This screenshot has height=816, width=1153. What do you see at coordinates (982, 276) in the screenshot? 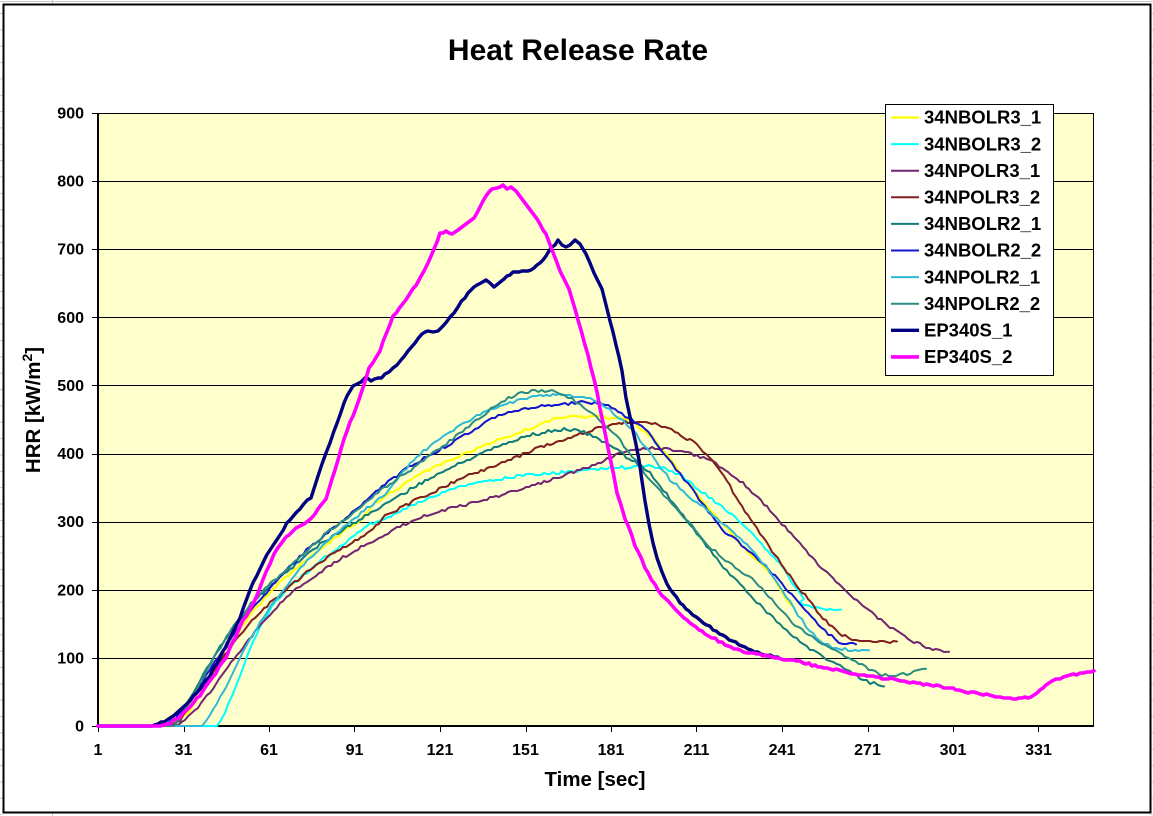
I see `svg-text: 34NPOLR2_1` at bounding box center [982, 276].